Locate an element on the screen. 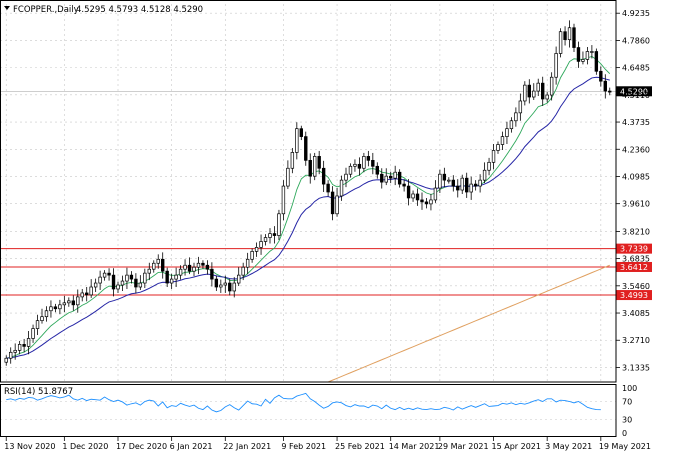 The image size is (680, 457). rsi-series-line is located at coordinates (303, 402).